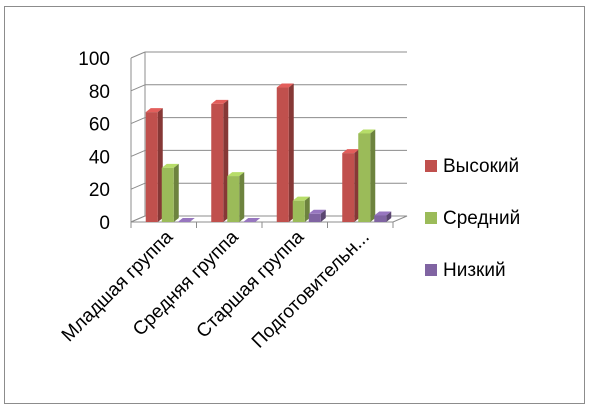 The height and width of the screenshot is (410, 590). I want to click on chart-floor, so click(269, 219).